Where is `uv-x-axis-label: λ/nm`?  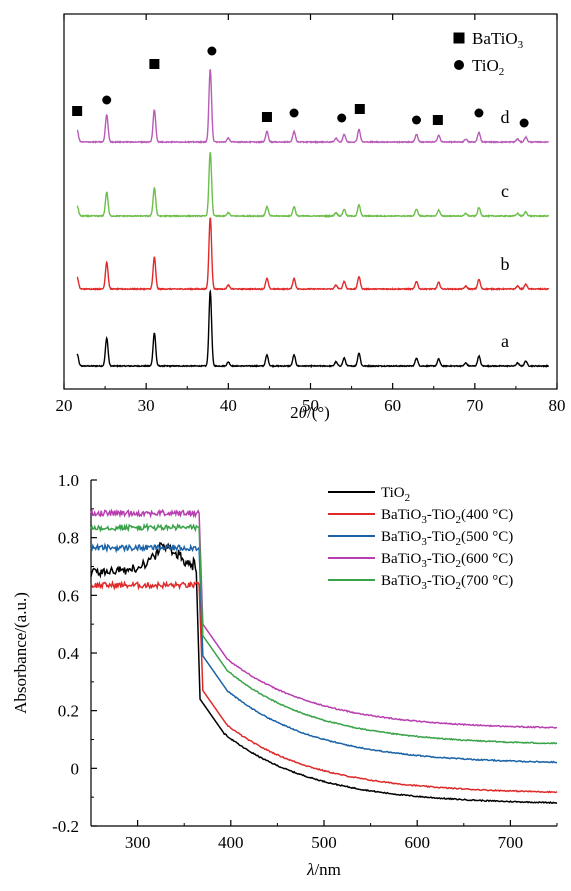 uv-x-axis-label: λ/nm is located at coordinates (323, 869).